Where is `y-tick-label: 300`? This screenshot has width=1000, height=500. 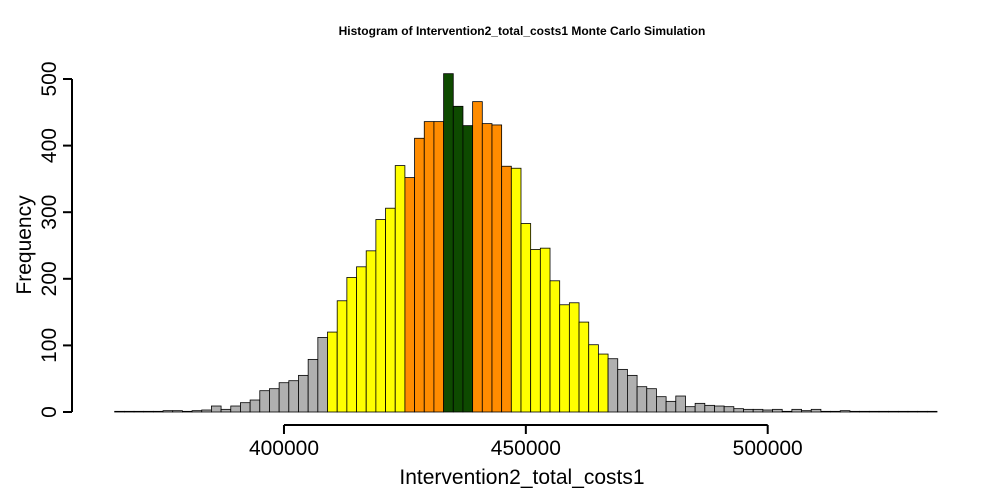 y-tick-label: 300 is located at coordinates (49, 212).